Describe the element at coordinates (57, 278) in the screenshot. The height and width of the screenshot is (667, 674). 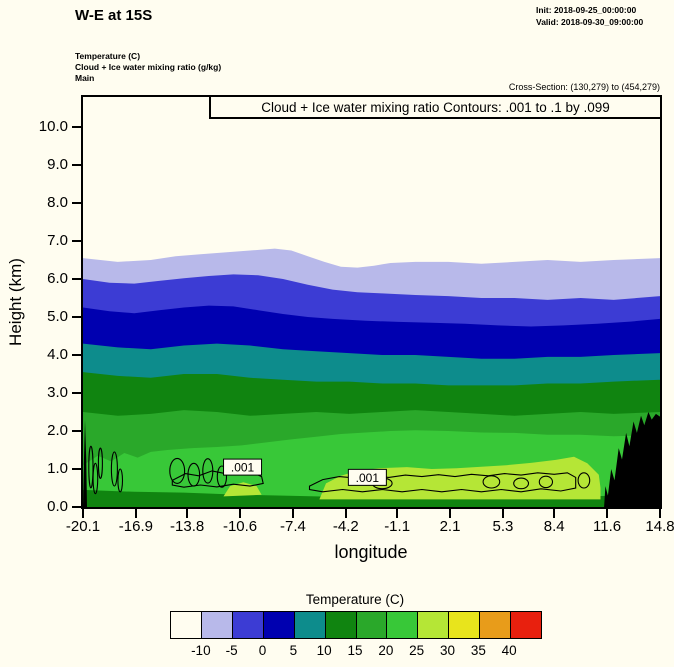
I see `y-tick-label: 6.0` at that location.